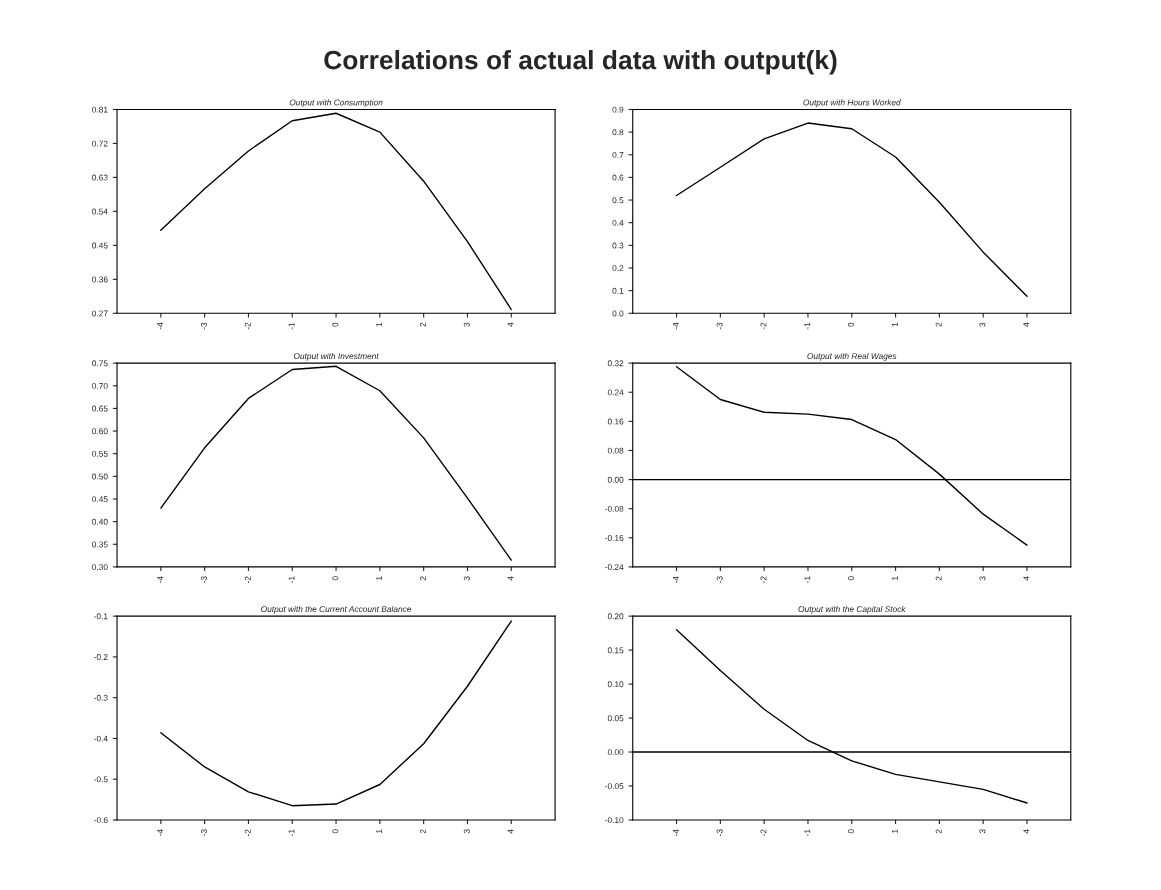  I want to click on y-tick-label: 0.5, so click(618, 200).